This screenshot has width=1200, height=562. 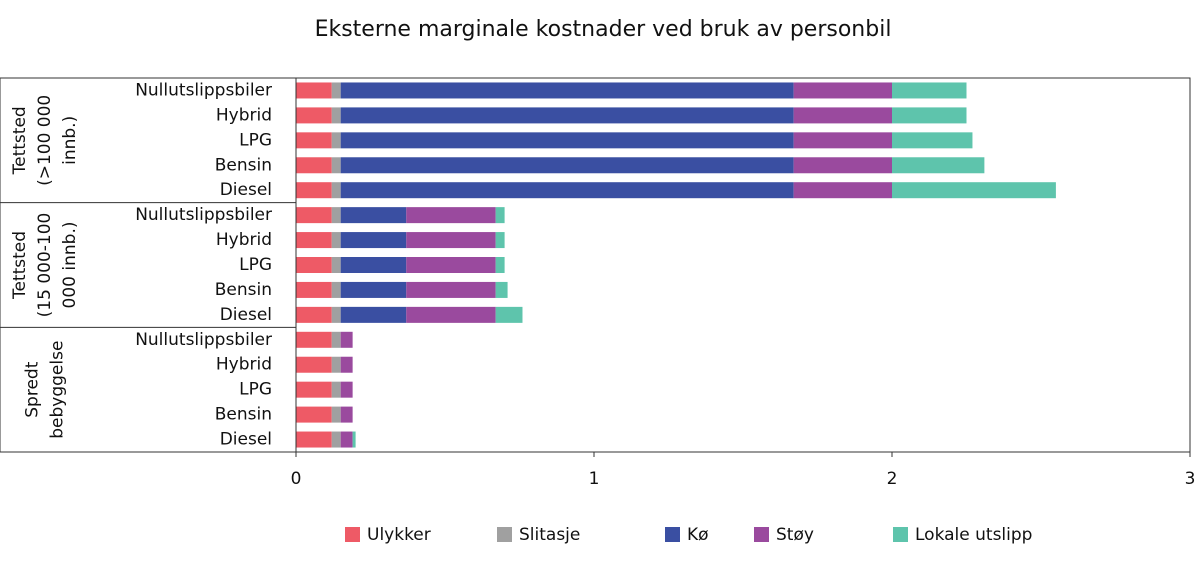 What do you see at coordinates (58, 390) in the screenshot?
I see `group-label-line: bebyggelse` at bounding box center [58, 390].